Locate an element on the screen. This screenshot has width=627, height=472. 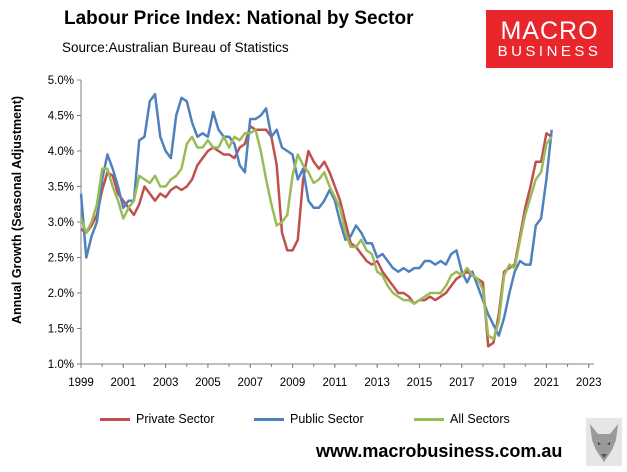
x-tick-label: 2007 is located at coordinates (250, 383).